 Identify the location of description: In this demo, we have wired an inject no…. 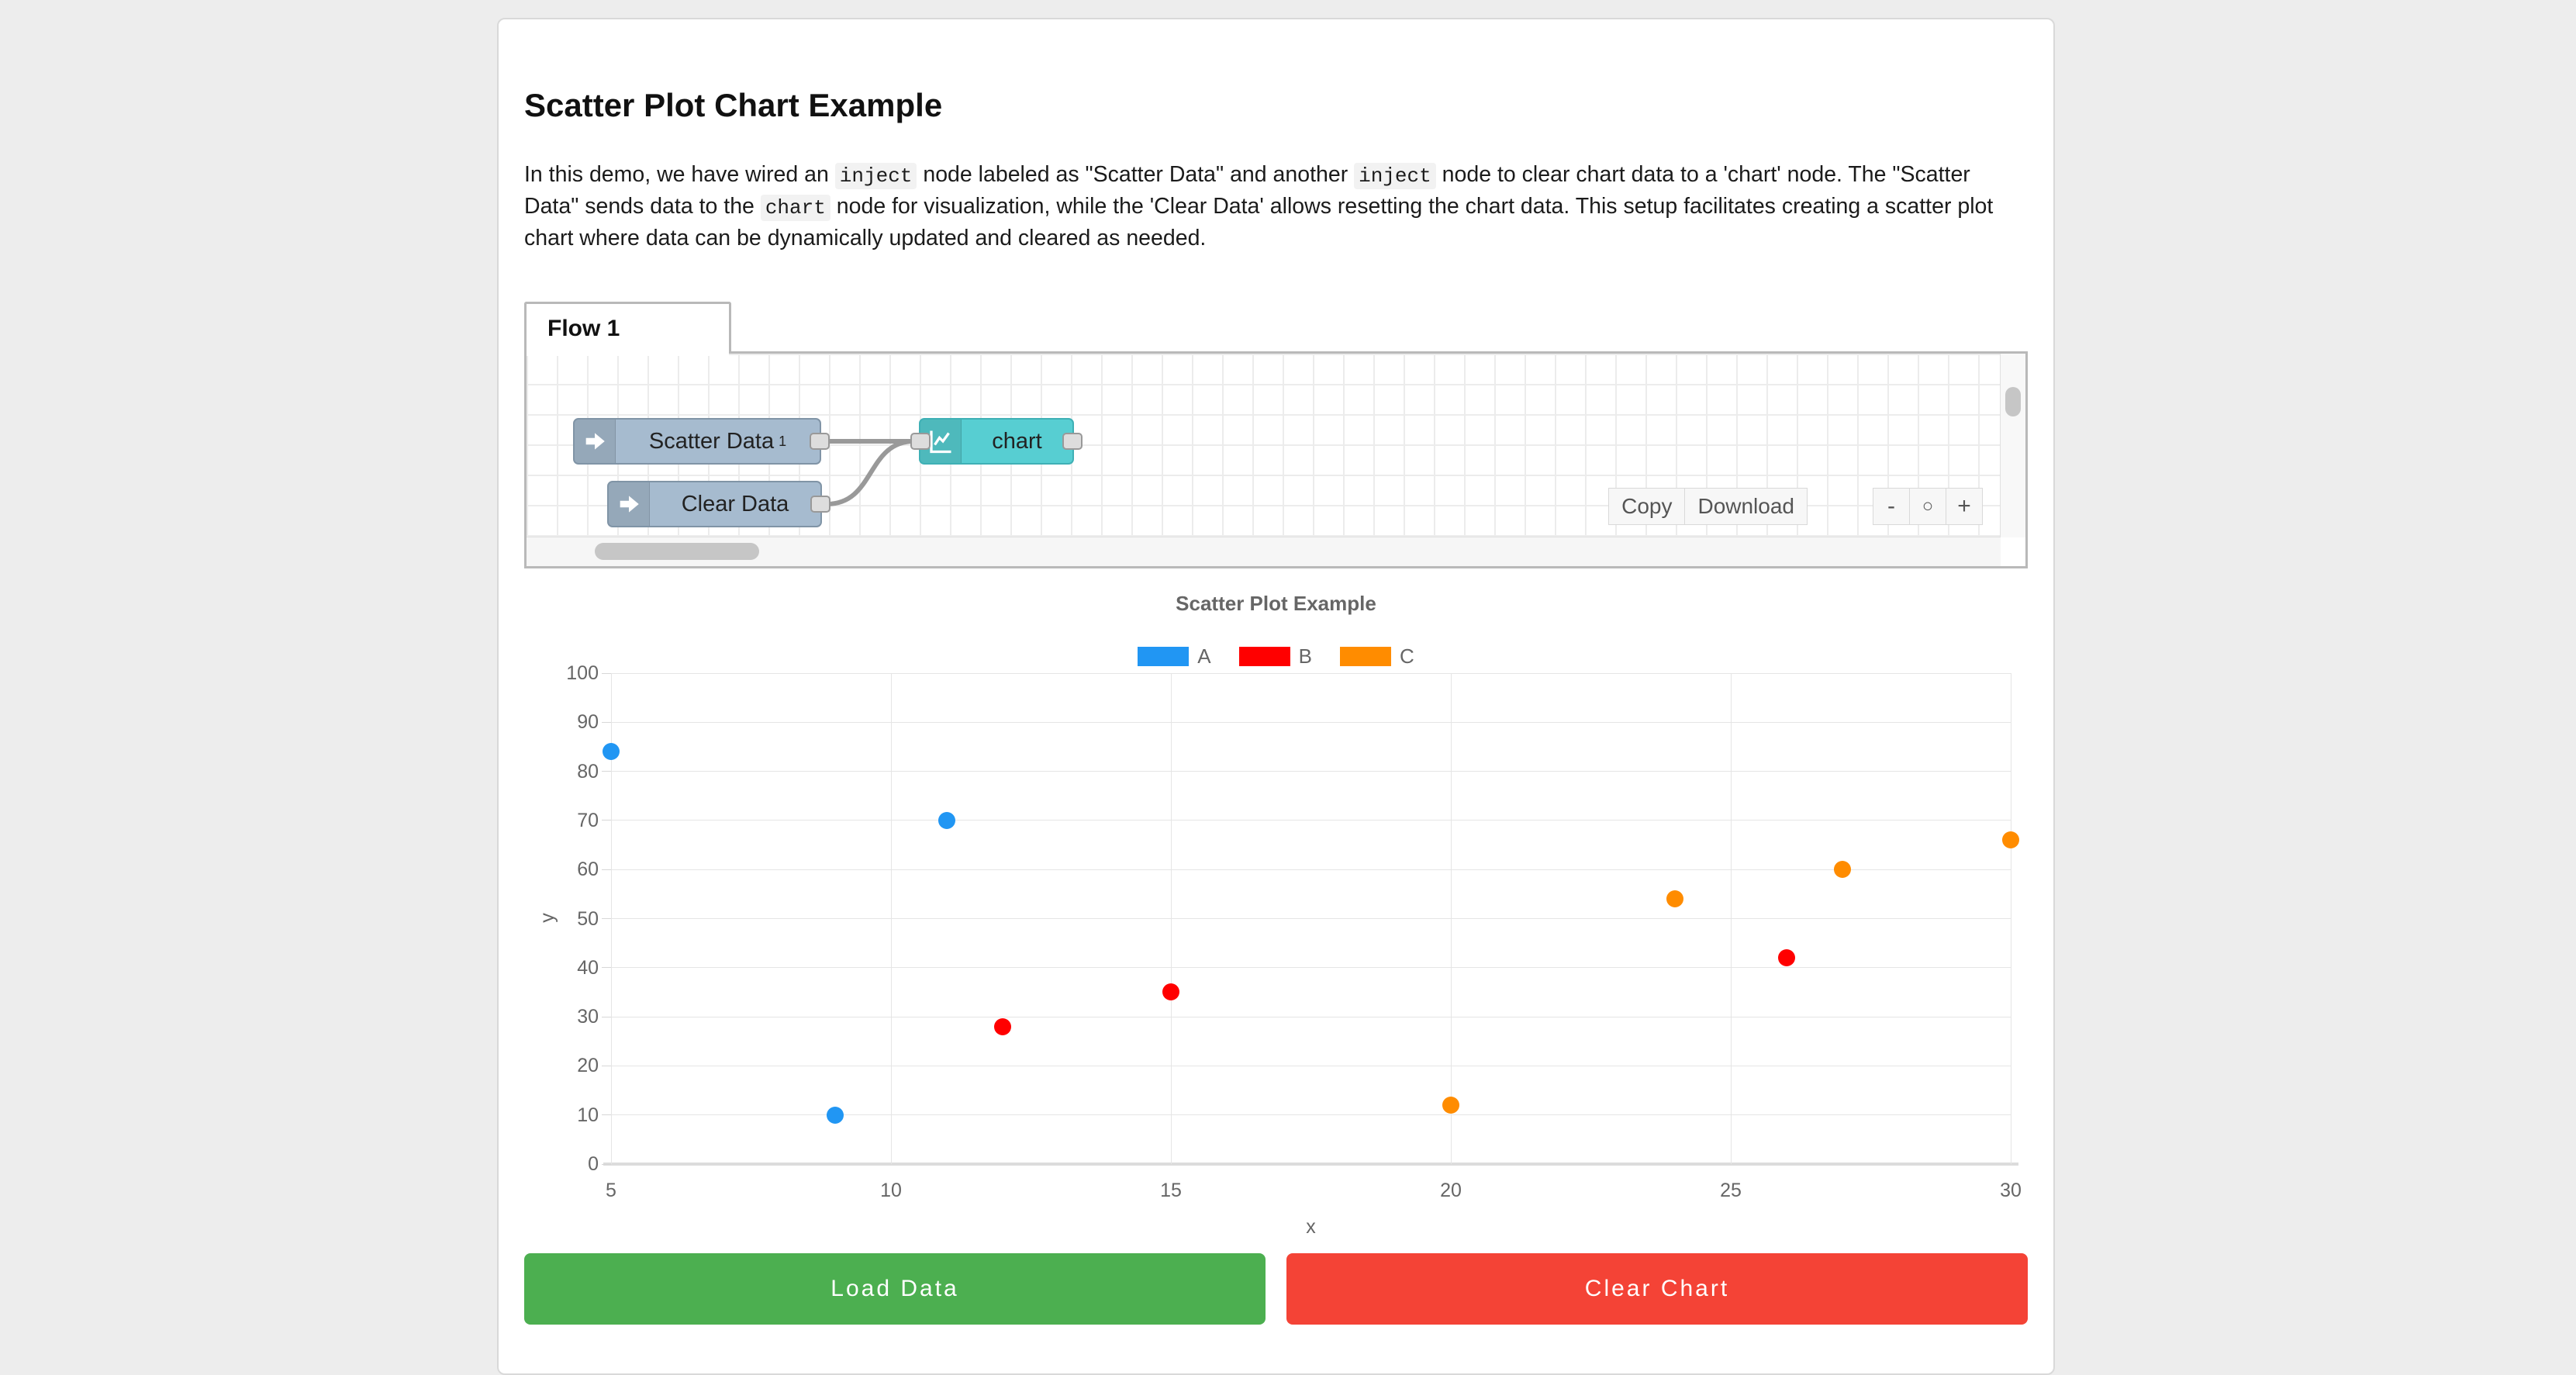
(1276, 207).